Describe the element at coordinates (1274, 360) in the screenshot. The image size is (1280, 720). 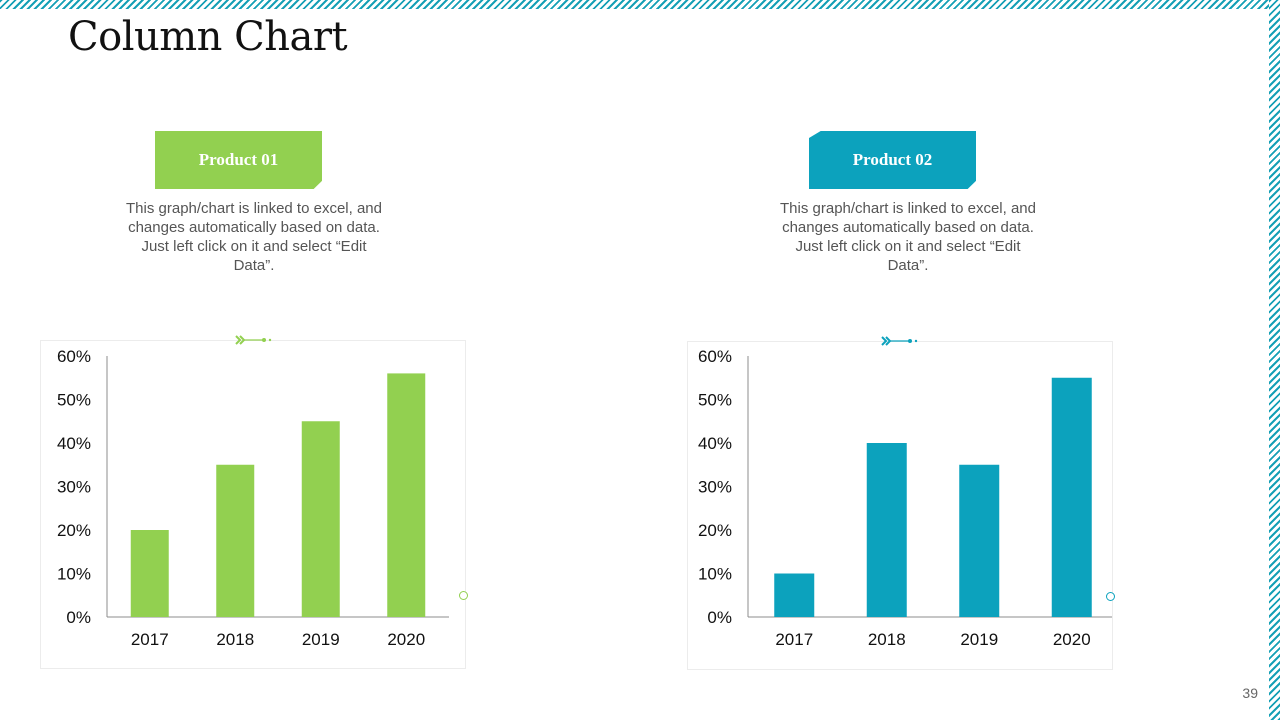
I see `right-stripe-border` at that location.